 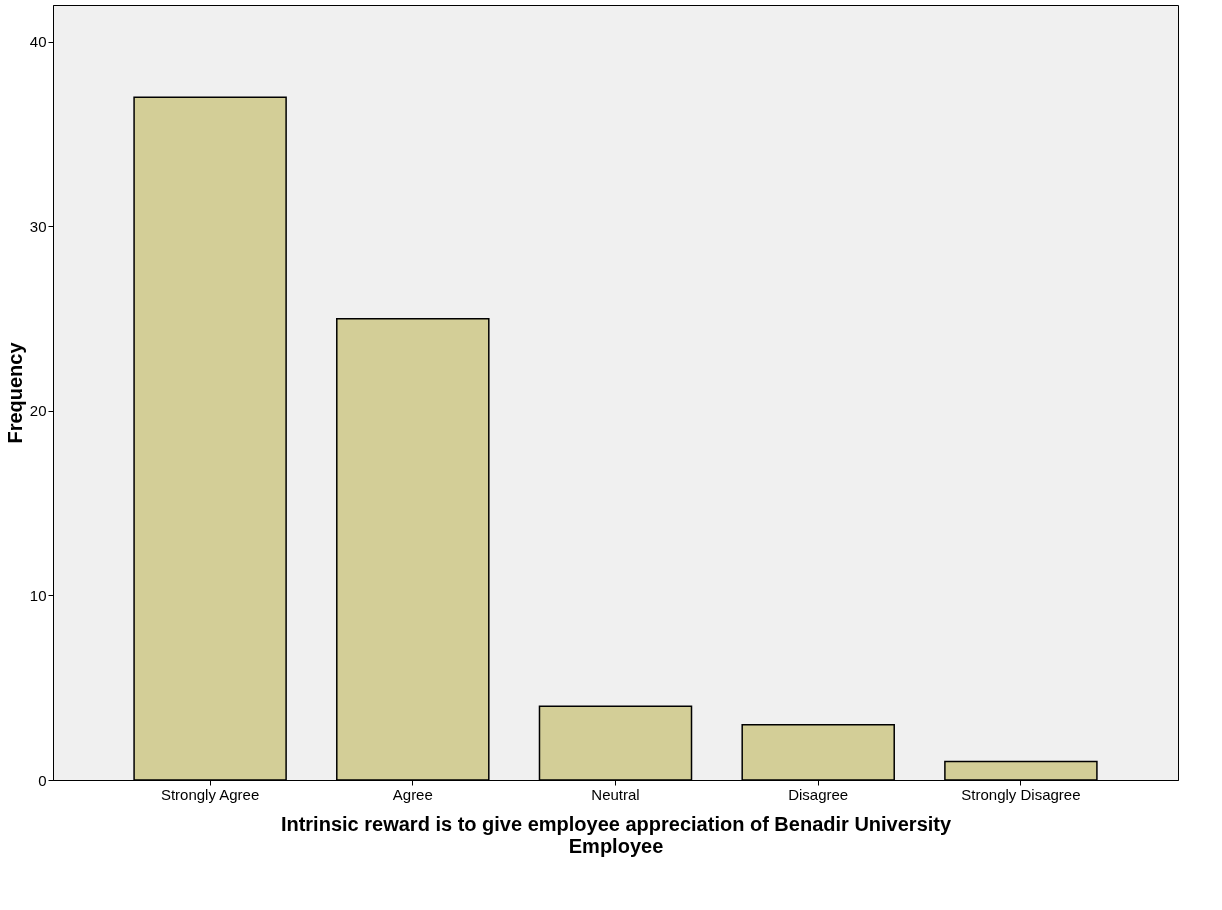 What do you see at coordinates (615, 794) in the screenshot?
I see `x-tick-label: Neutral` at bounding box center [615, 794].